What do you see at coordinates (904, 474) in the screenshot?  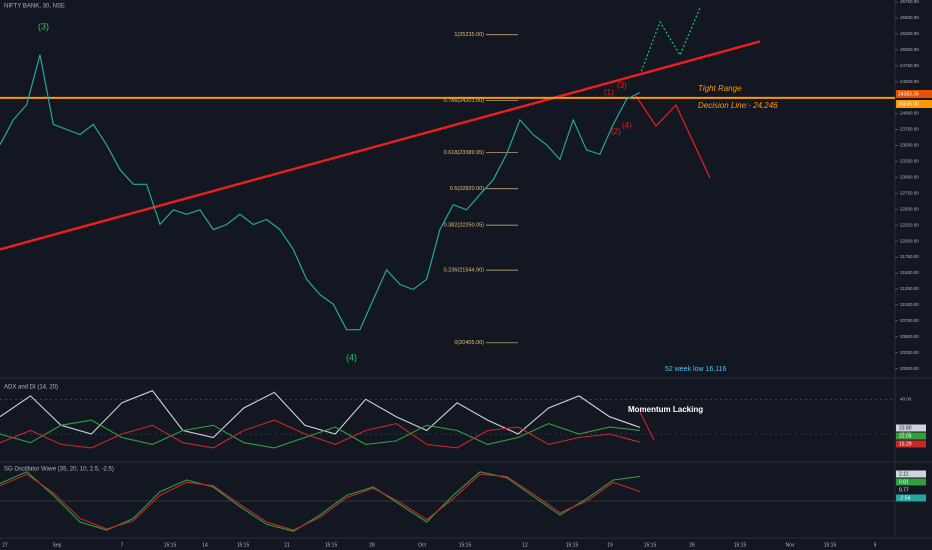 I see `value-badge-label: 2.11` at bounding box center [904, 474].